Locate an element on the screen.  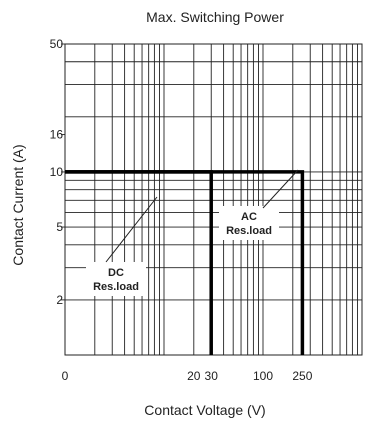
x-tick-label: 250 is located at coordinates (302, 376).